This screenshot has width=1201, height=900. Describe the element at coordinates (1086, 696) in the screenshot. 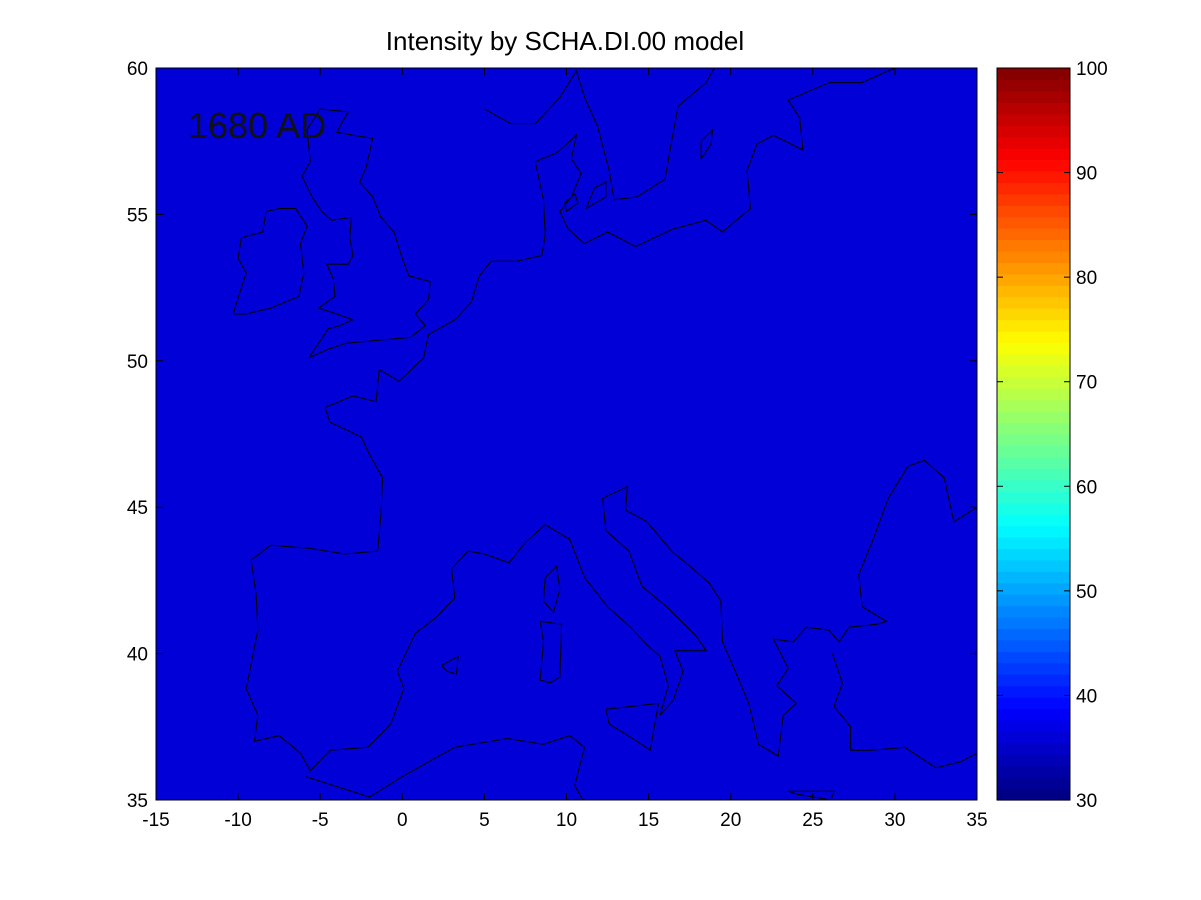

I see `colorbar-tick-label: 40` at that location.